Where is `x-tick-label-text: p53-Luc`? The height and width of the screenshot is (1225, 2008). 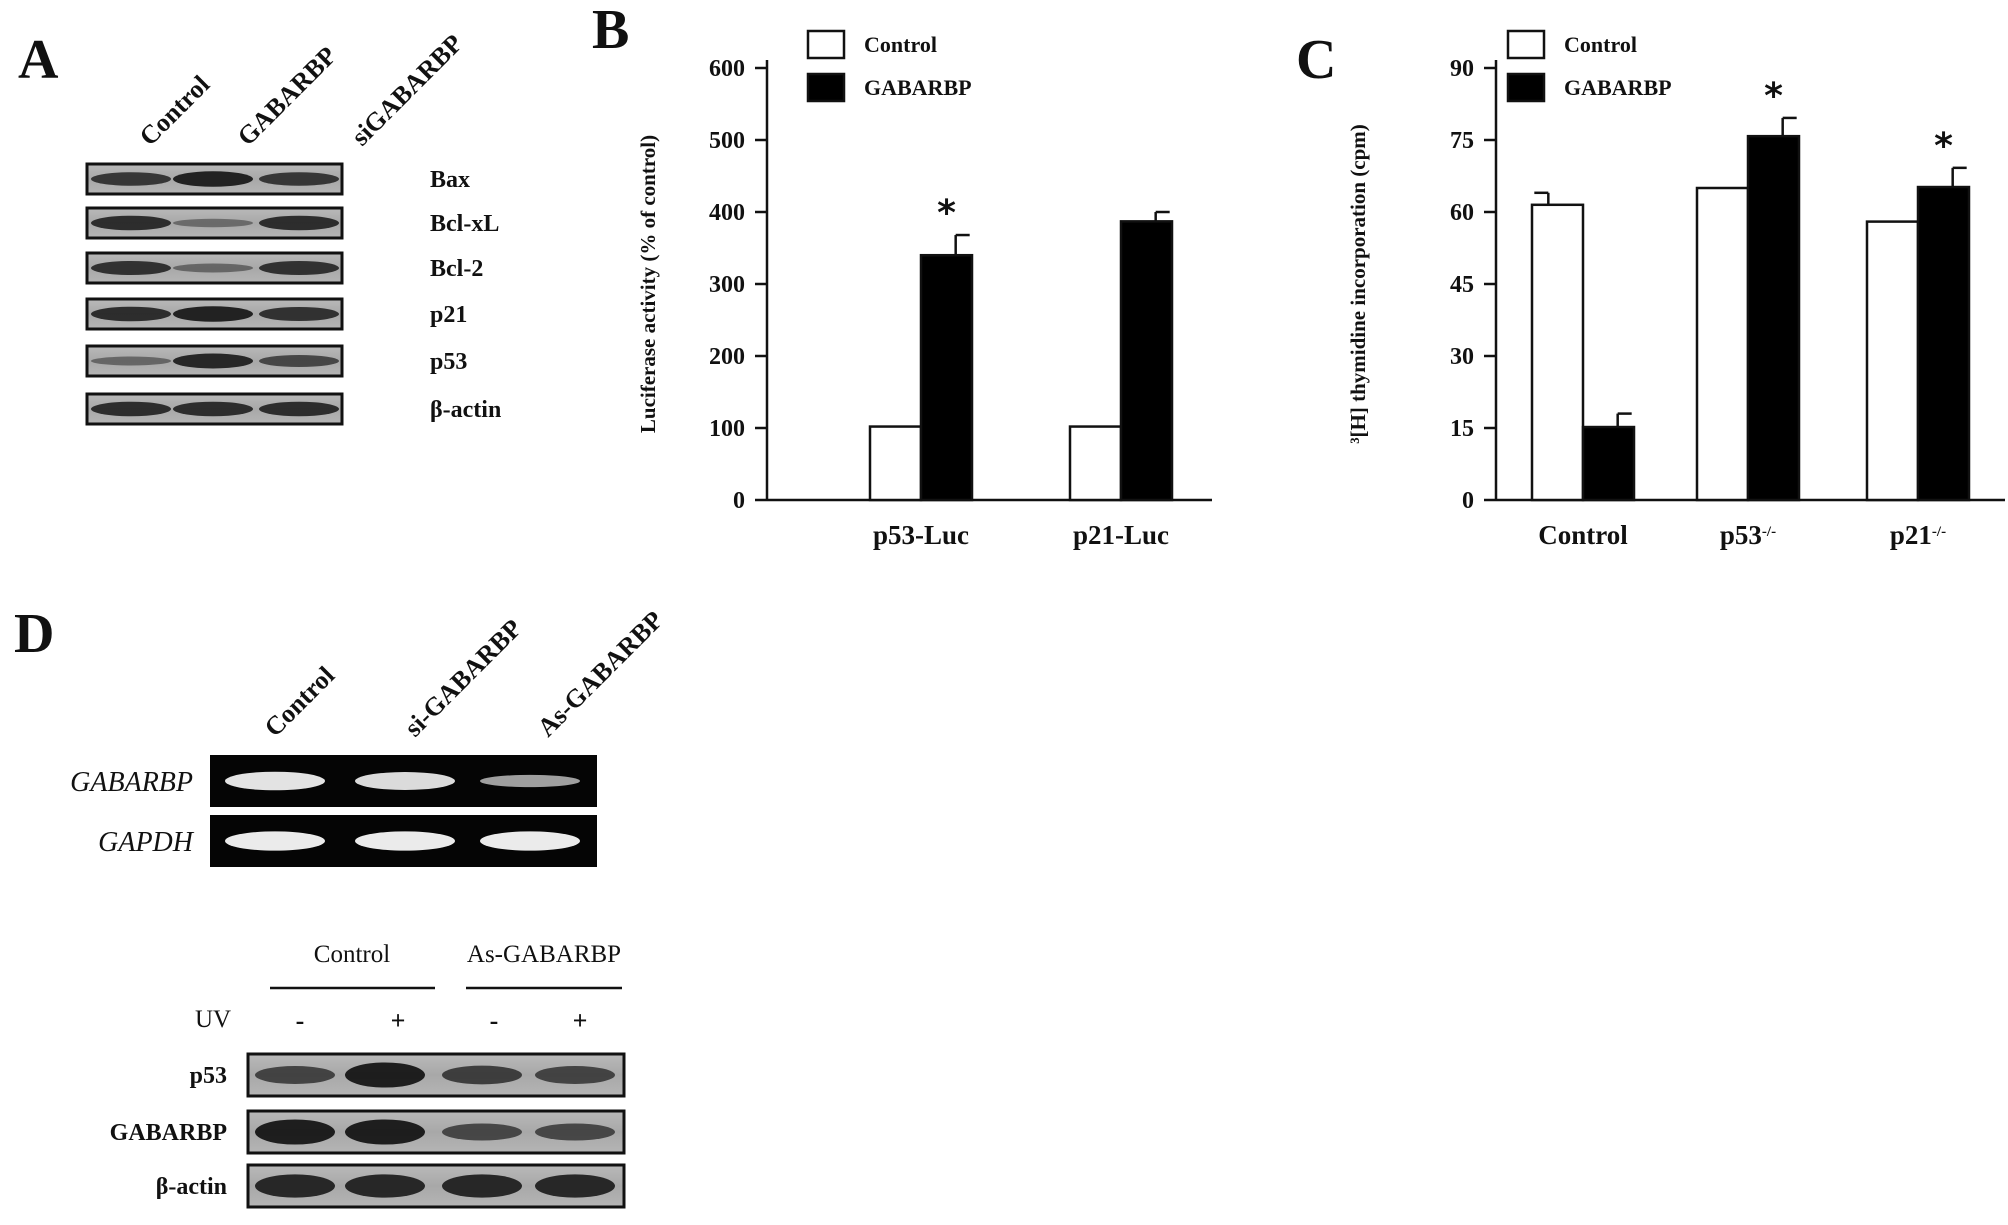 x-tick-label-text: p53-Luc is located at coordinates (921, 535).